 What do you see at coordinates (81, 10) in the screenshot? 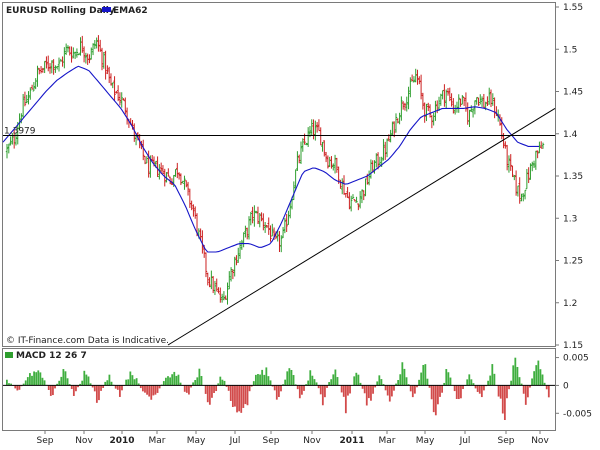
I see `title-box` at bounding box center [81, 10].